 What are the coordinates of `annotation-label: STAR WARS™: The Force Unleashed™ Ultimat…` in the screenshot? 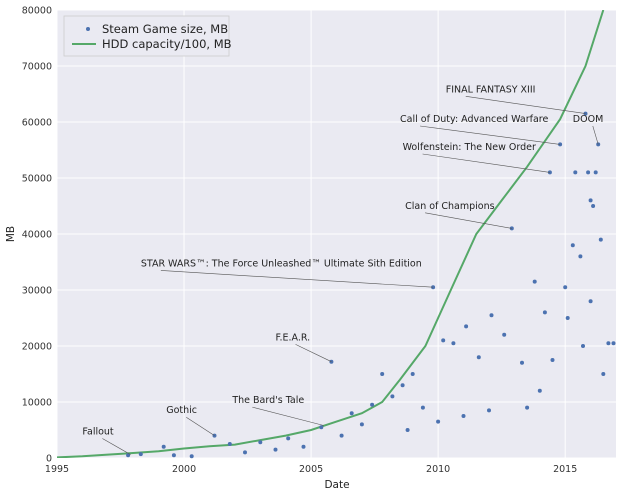 It's located at (281, 263).